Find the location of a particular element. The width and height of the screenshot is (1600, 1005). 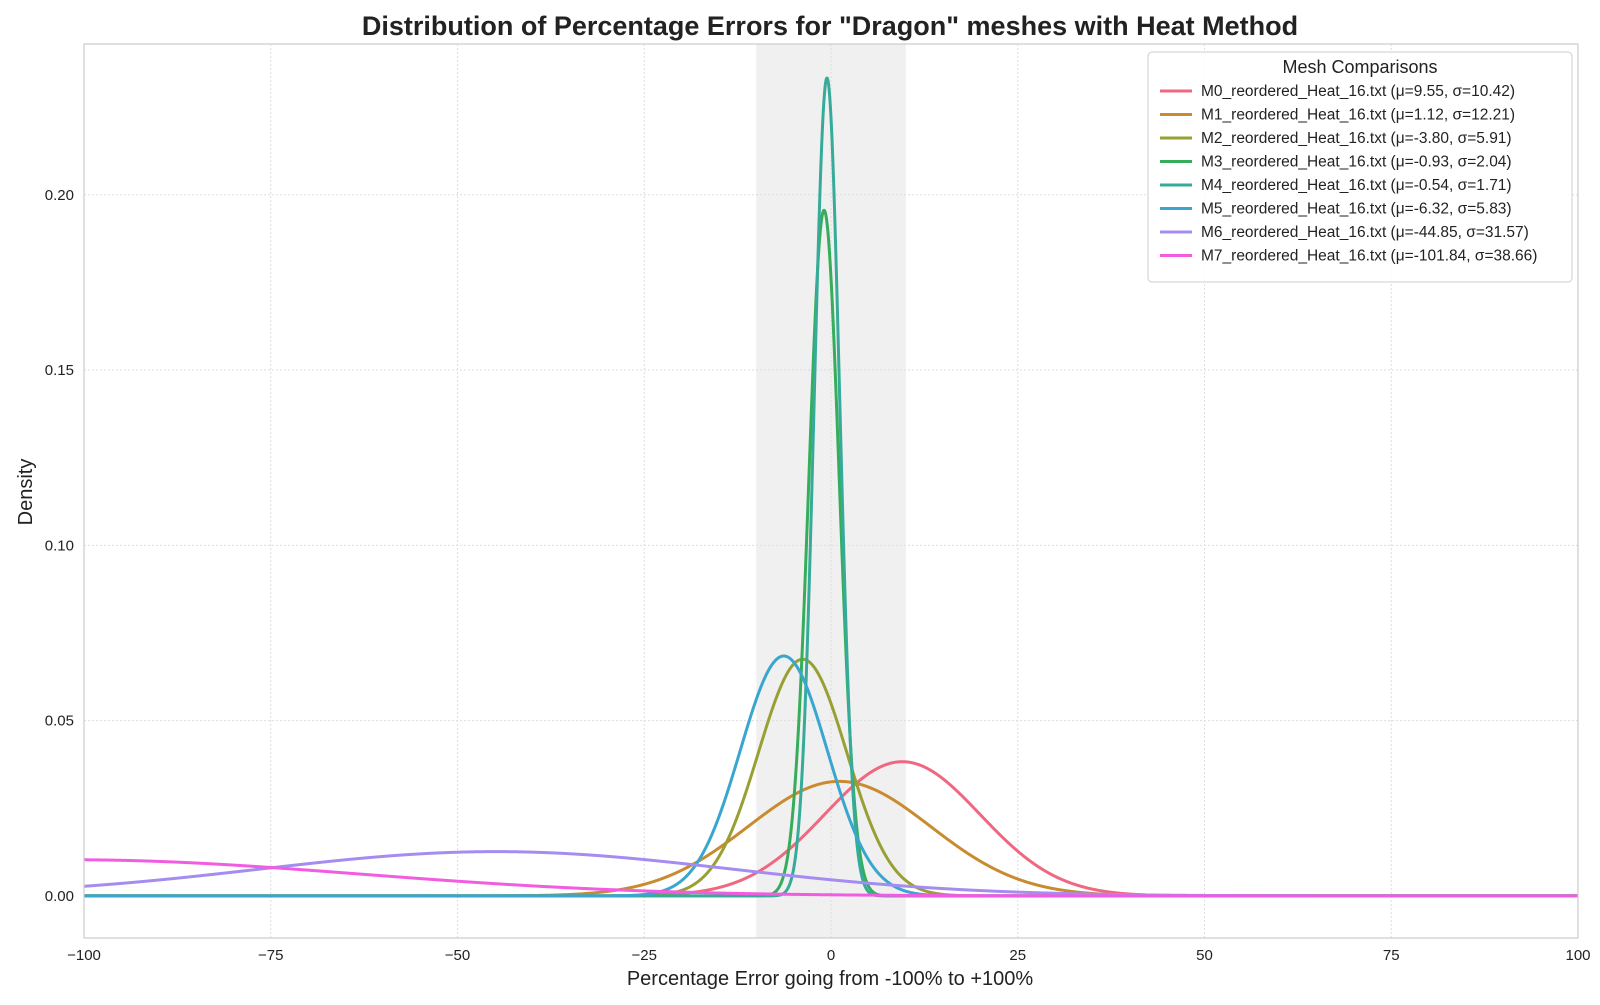

x-tick-label: 75 is located at coordinates (1391, 955).